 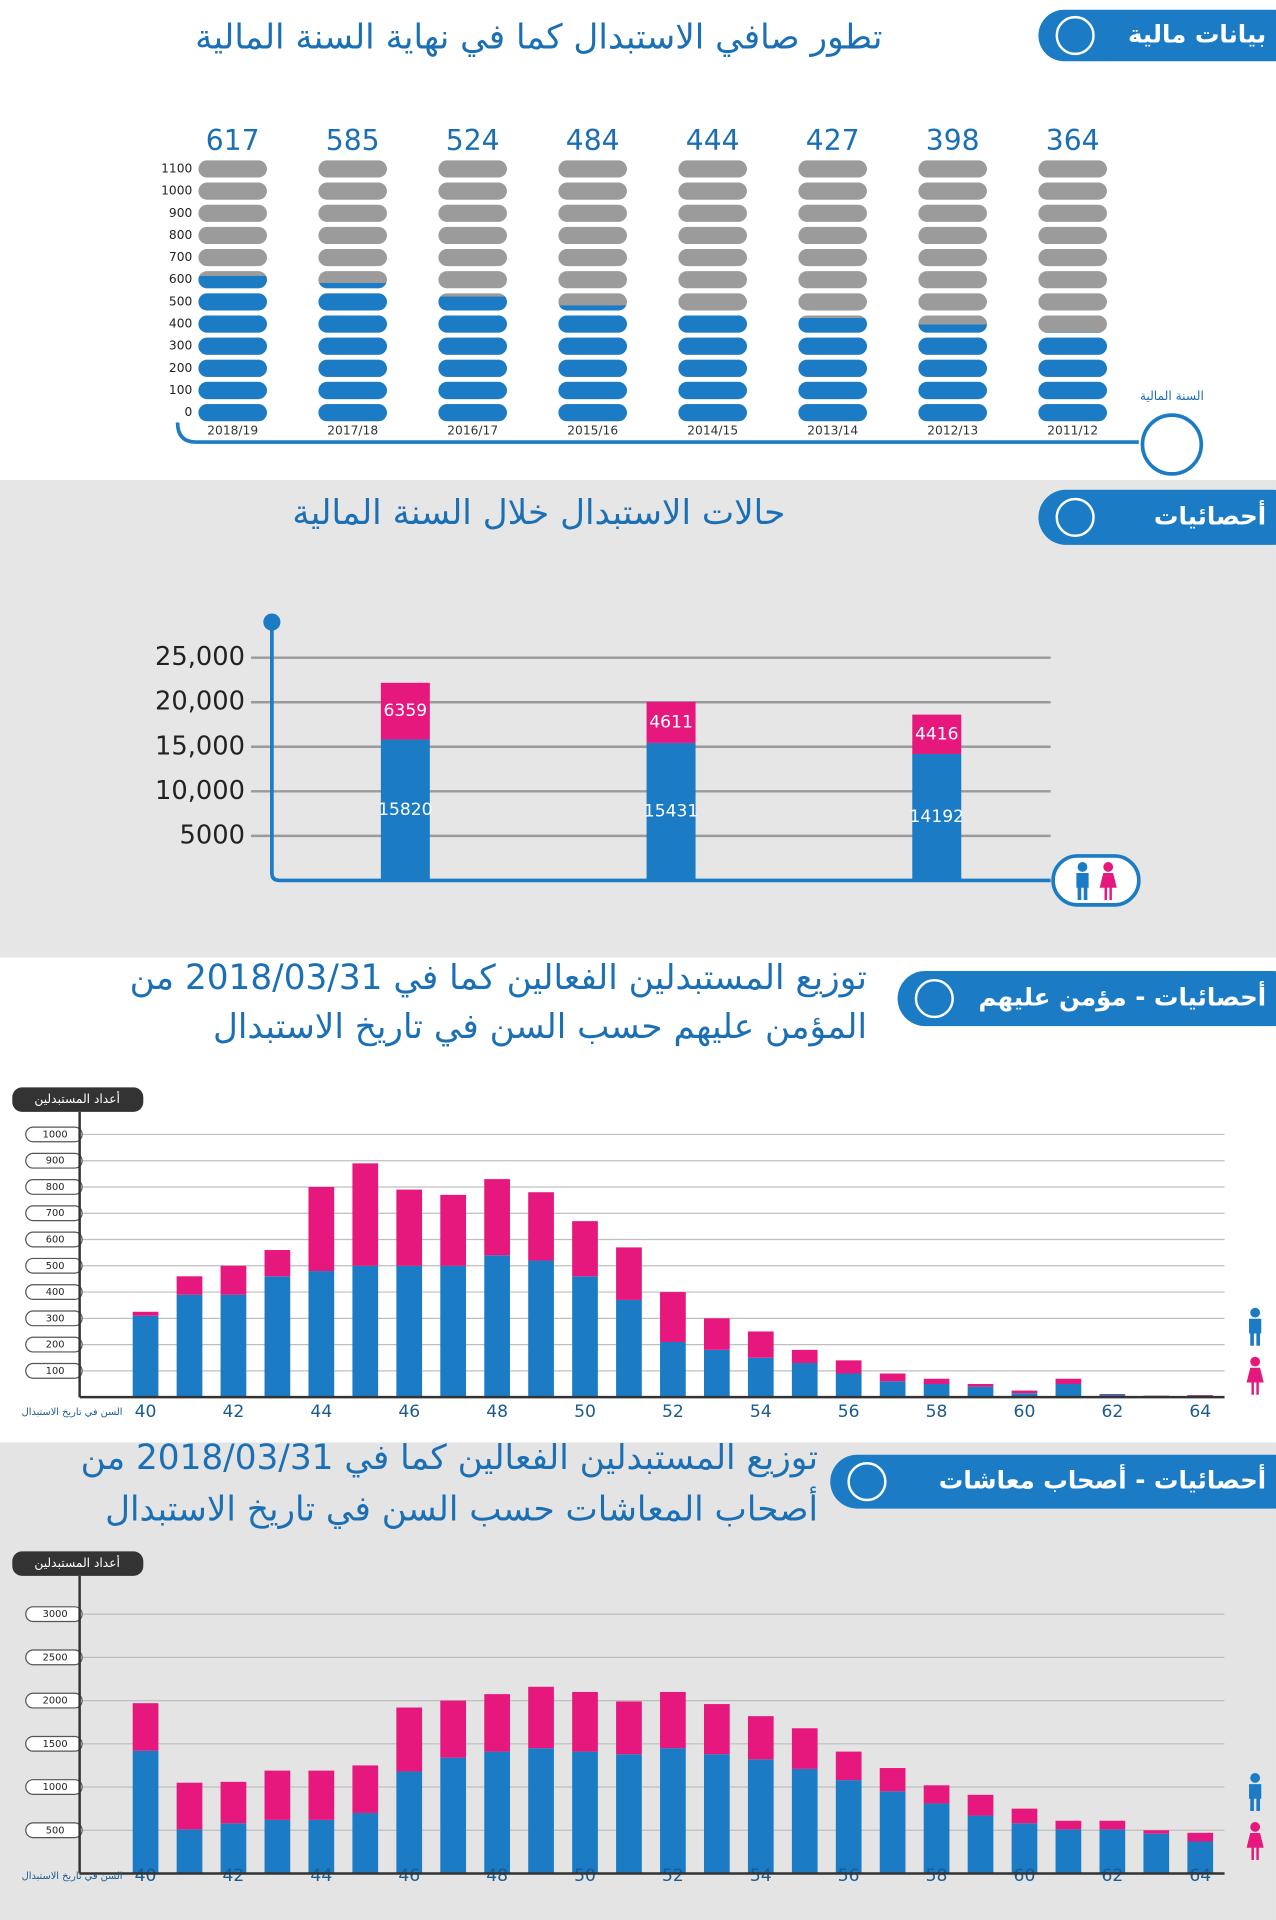 I want to click on value-label: 14192, so click(x=937, y=817).